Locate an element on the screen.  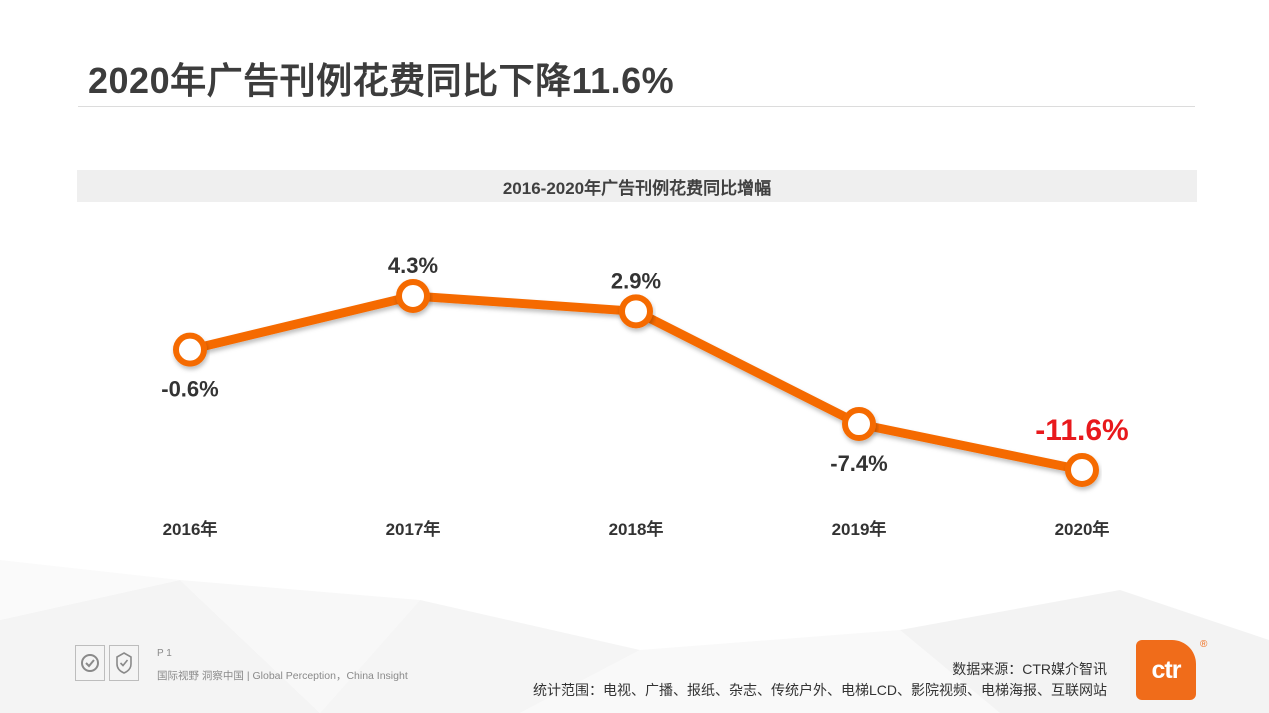
ctr-logo: ctr is located at coordinates (1166, 670).